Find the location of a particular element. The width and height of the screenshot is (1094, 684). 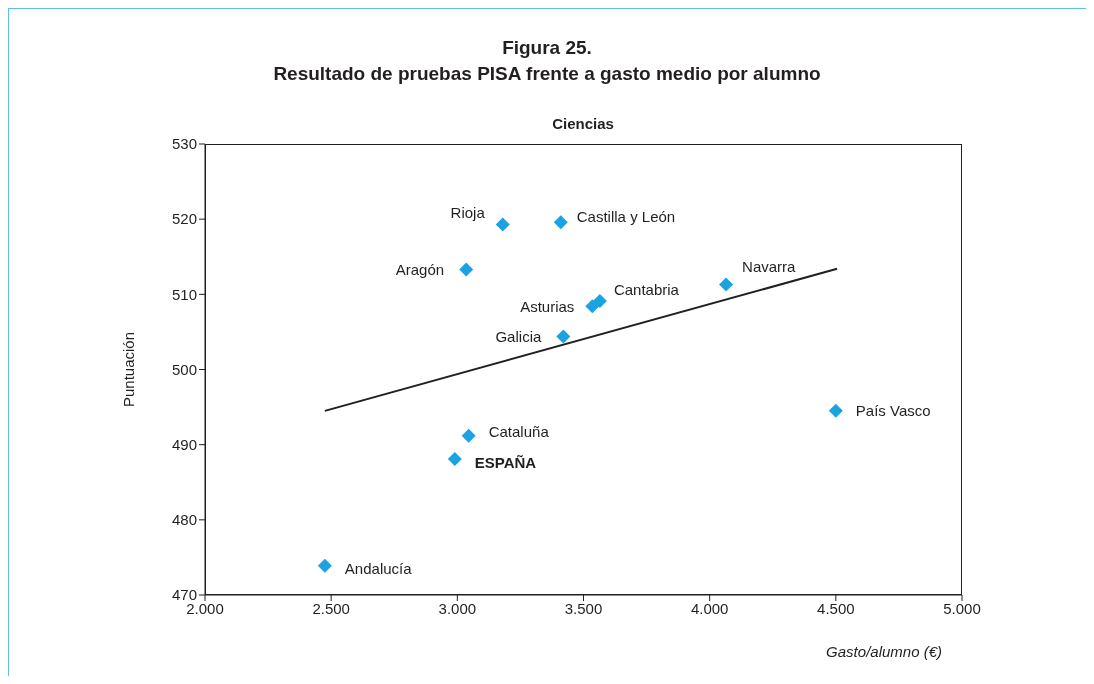

x-axis-title: Gasto/alumno (€) is located at coordinates (884, 651).